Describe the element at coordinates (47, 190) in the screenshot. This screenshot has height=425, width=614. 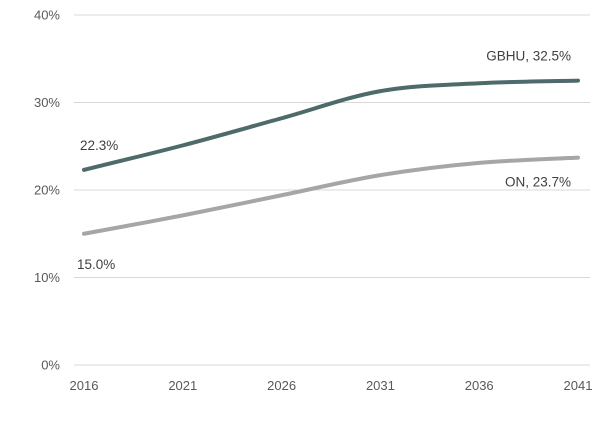
I see `y-axis-tick-label: 20%` at that location.